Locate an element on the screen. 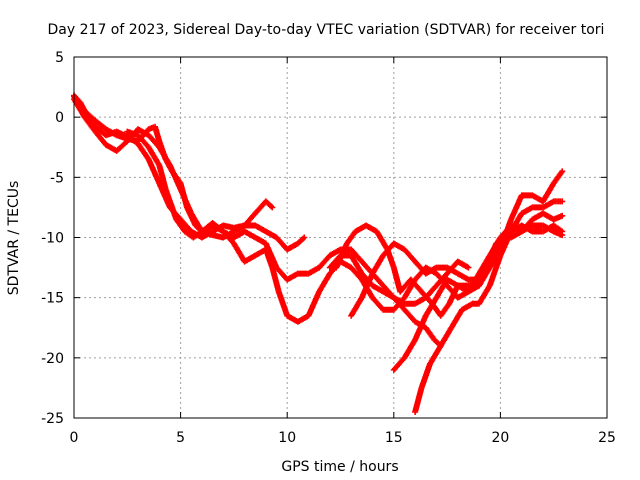  y-tick-label: -20 is located at coordinates (52, 359).